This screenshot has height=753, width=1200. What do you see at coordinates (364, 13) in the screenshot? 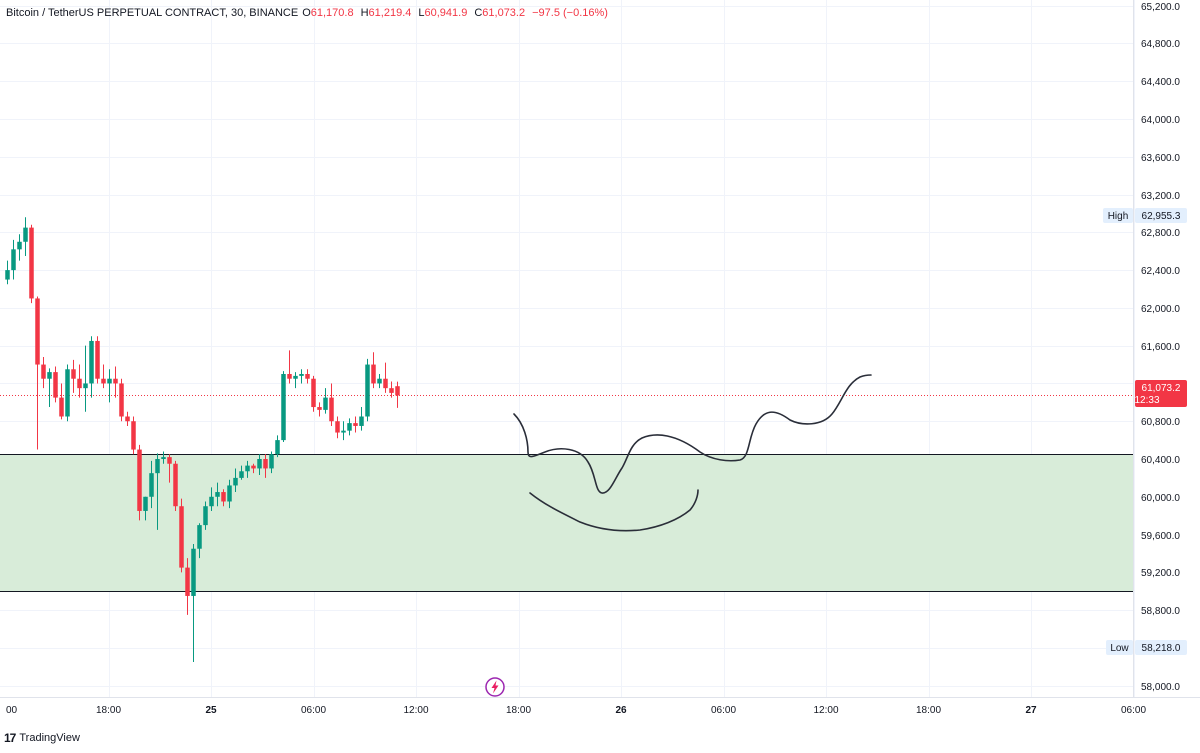
I see `high-label: H` at bounding box center [364, 13].